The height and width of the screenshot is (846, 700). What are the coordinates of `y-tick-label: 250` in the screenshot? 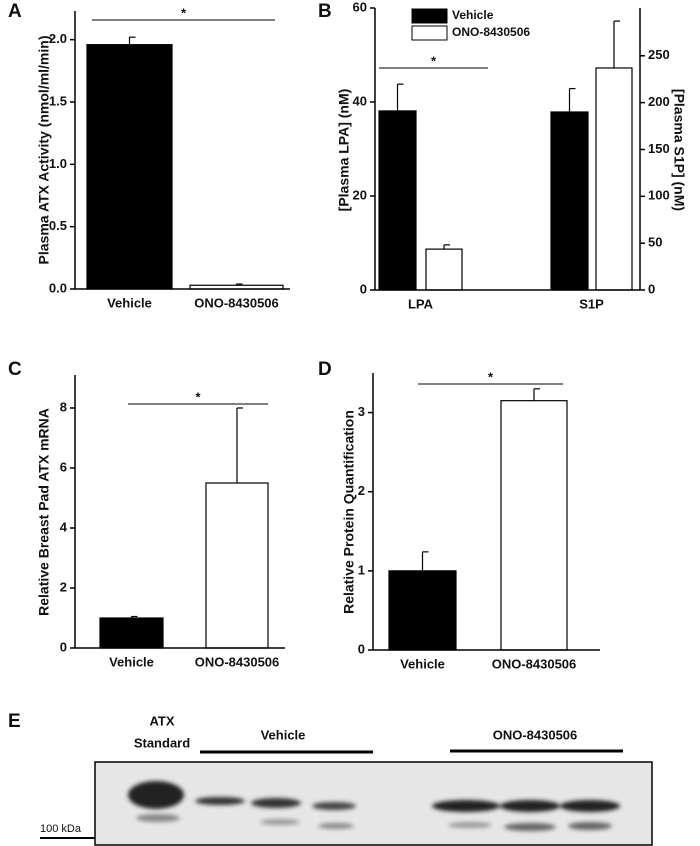 It's located at (659, 54).